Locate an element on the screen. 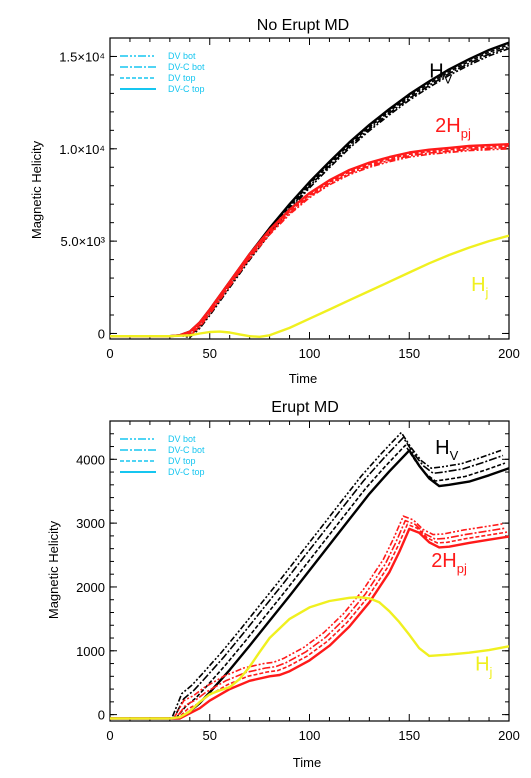 This screenshot has height=778, width=531. chart-title: No Erupt MD is located at coordinates (303, 25).